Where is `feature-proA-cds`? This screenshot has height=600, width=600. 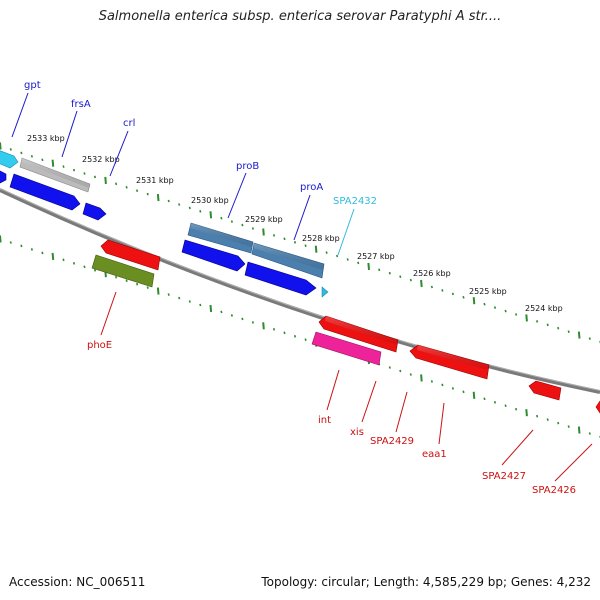
feature-proA-cds is located at coordinates (280, 278).